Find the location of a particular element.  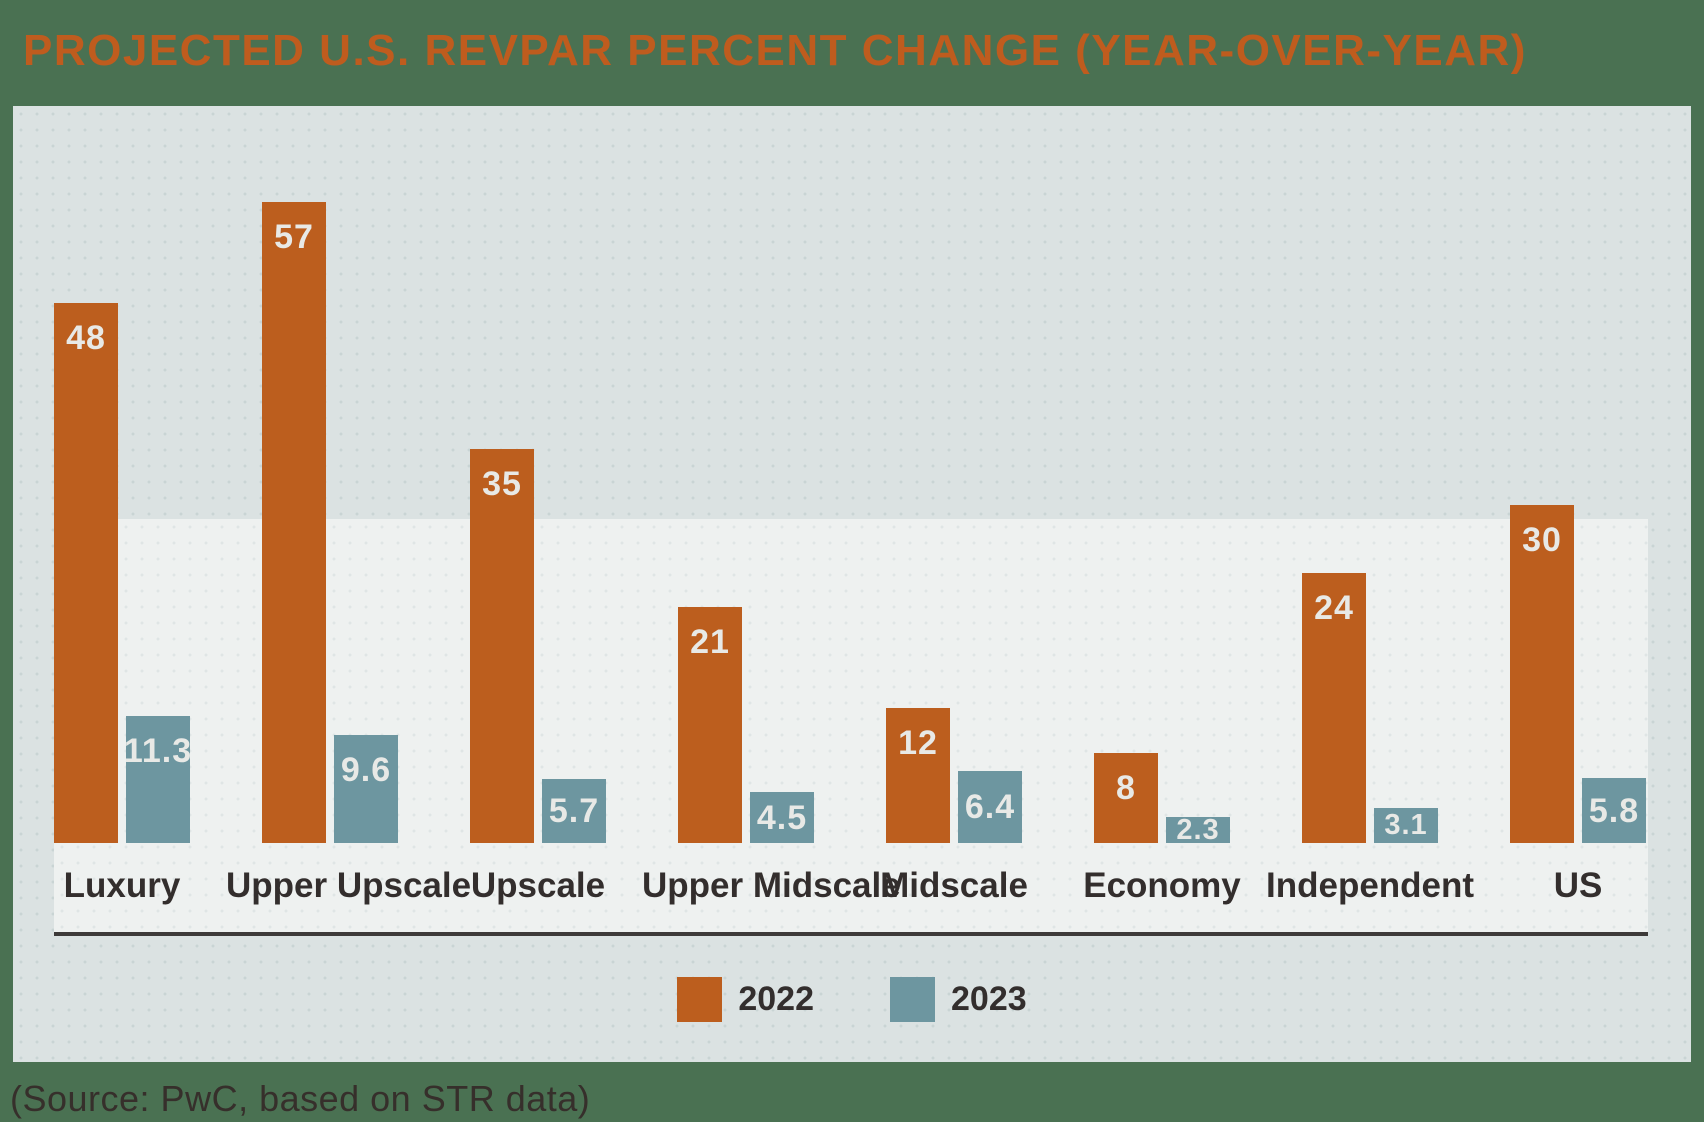

legend-item-2022: 2022 is located at coordinates (745, 999).